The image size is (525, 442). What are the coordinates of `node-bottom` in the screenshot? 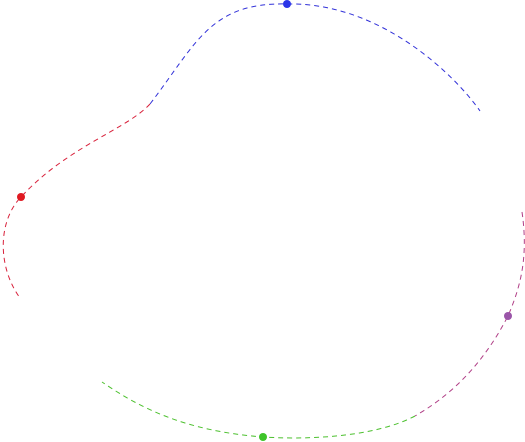 It's located at (263, 437).